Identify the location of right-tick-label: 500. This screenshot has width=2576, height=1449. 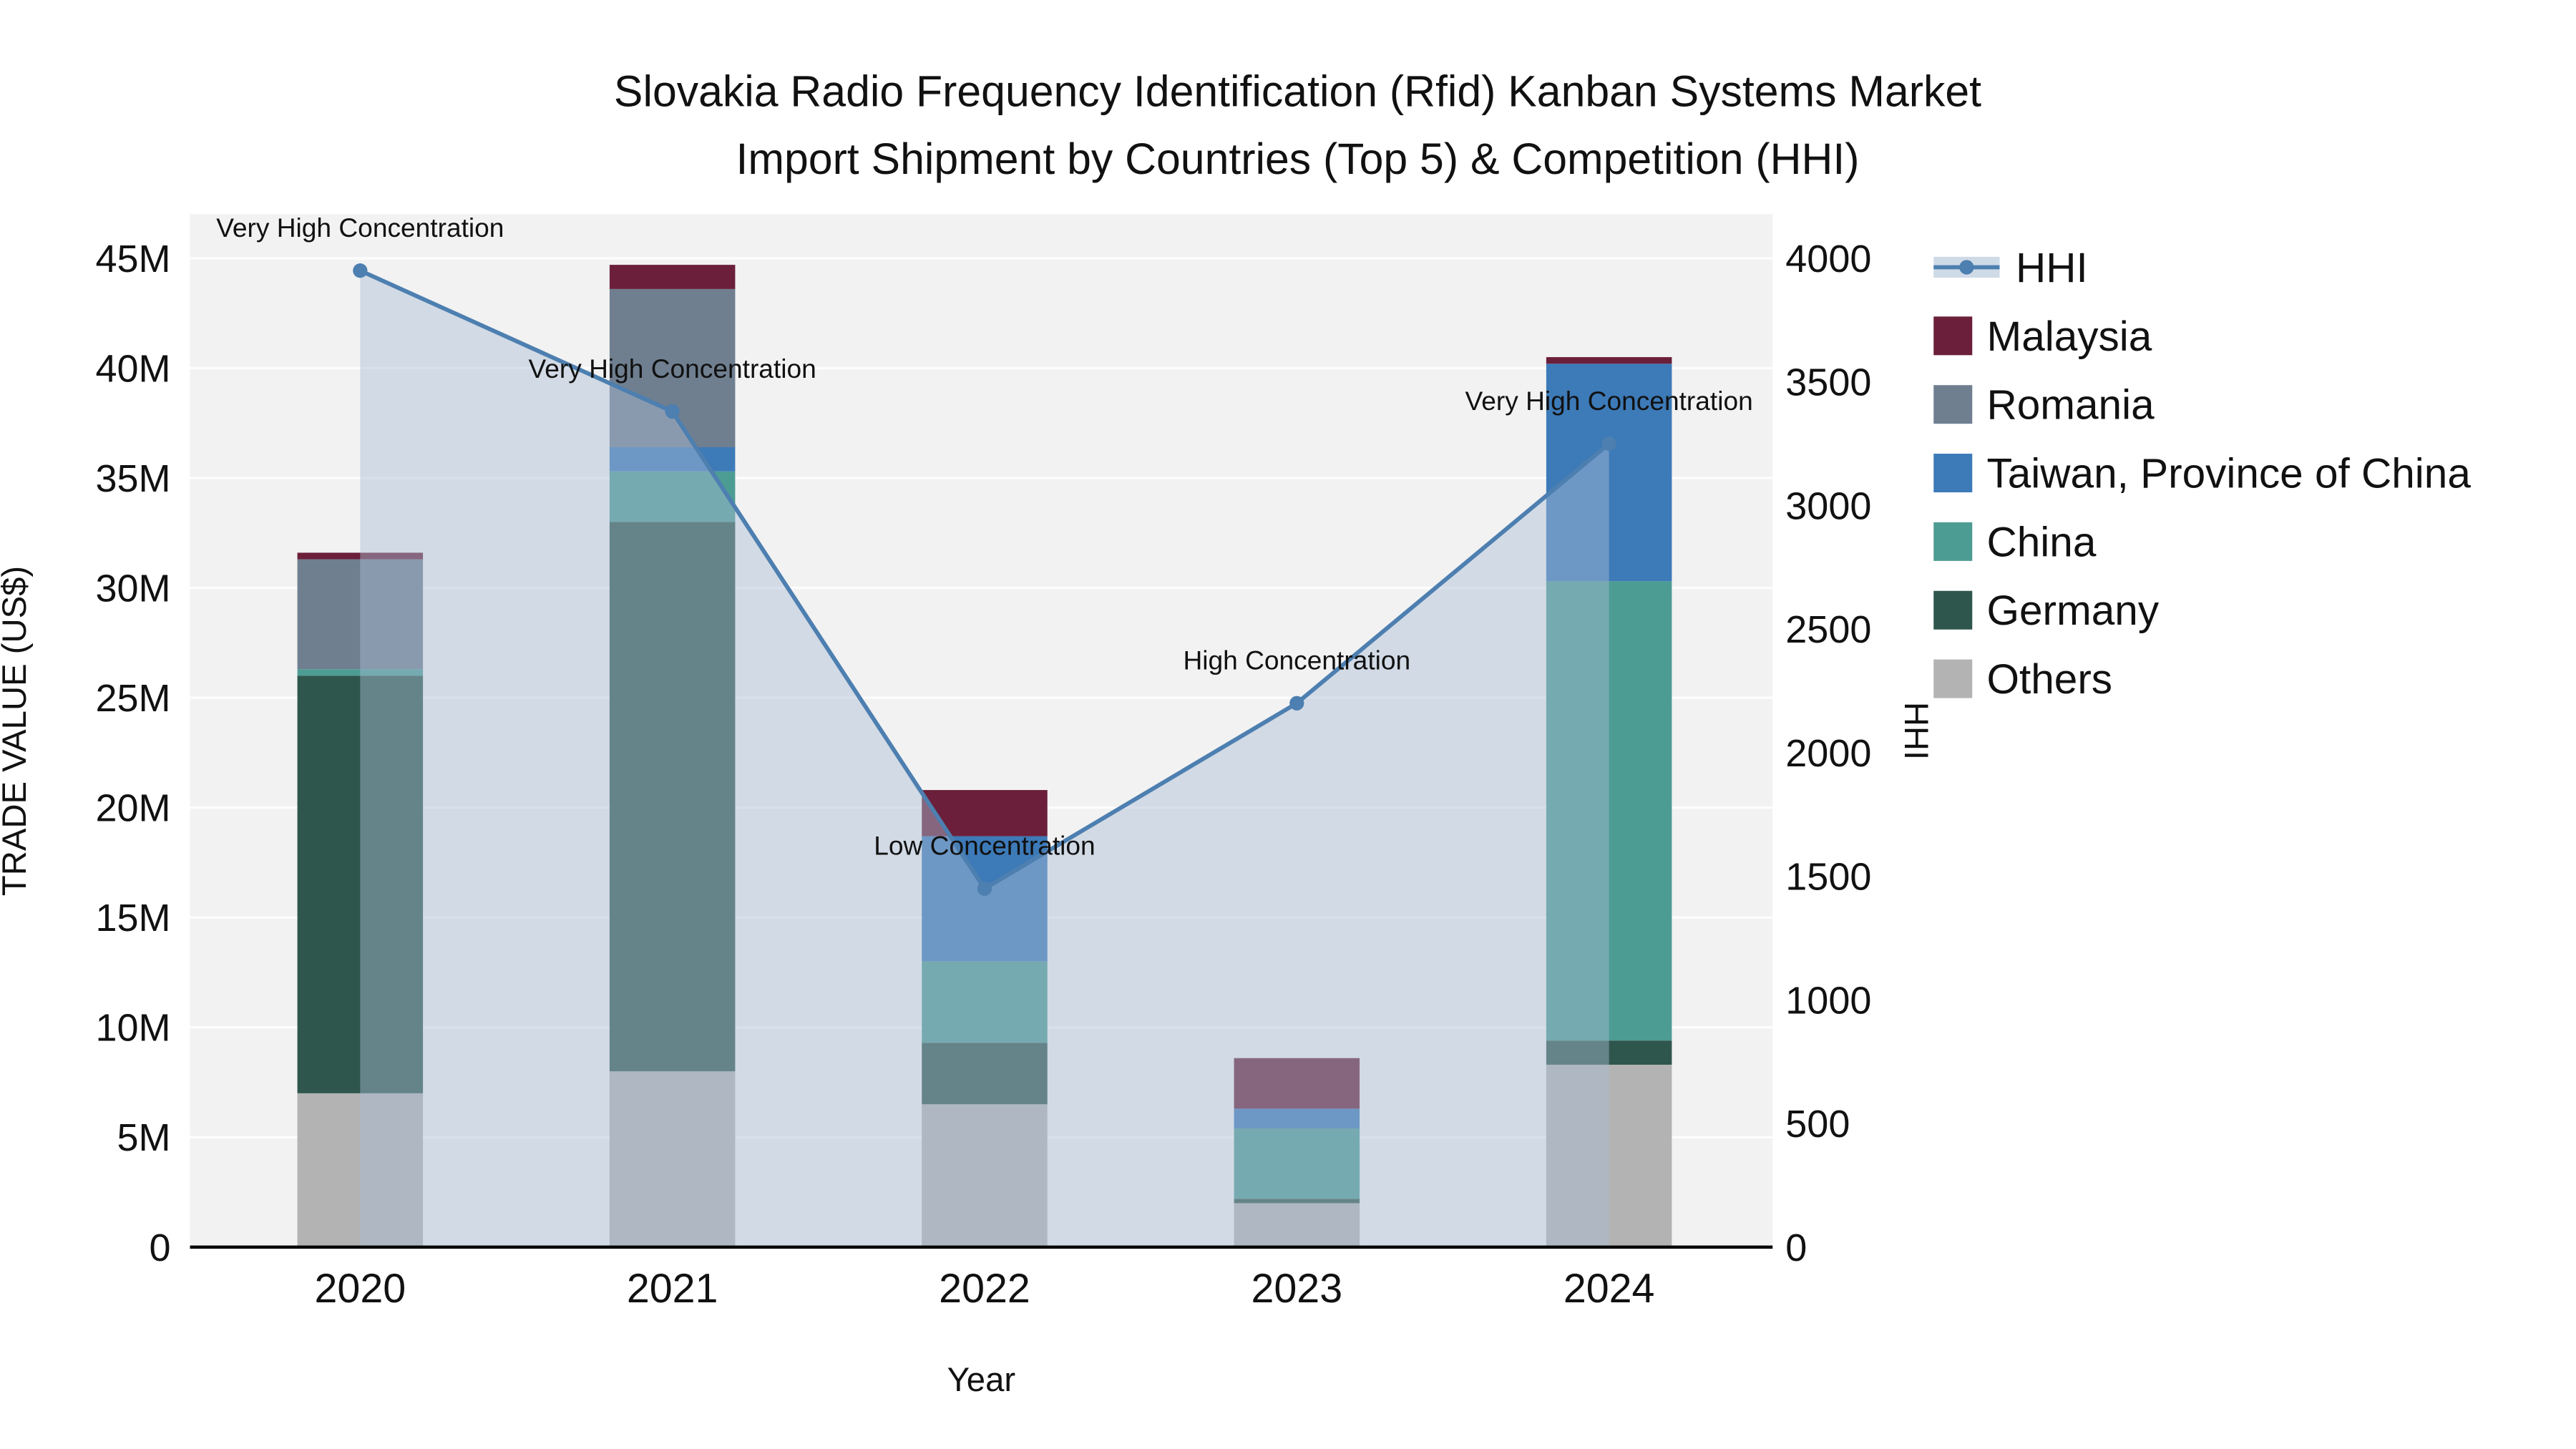
(1817, 1124).